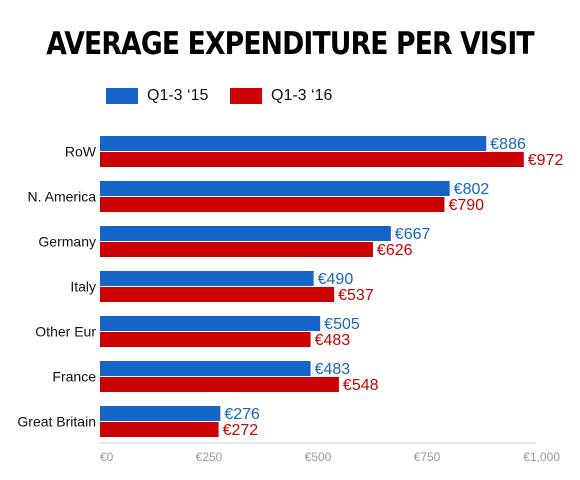  Describe the element at coordinates (413, 234) in the screenshot. I see `value-label-germany-series-0: €667` at that location.